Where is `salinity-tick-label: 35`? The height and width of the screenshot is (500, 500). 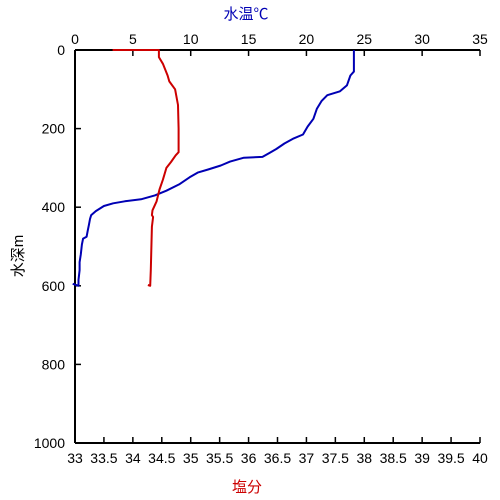
salinity-tick-label: 35 is located at coordinates (191, 458).